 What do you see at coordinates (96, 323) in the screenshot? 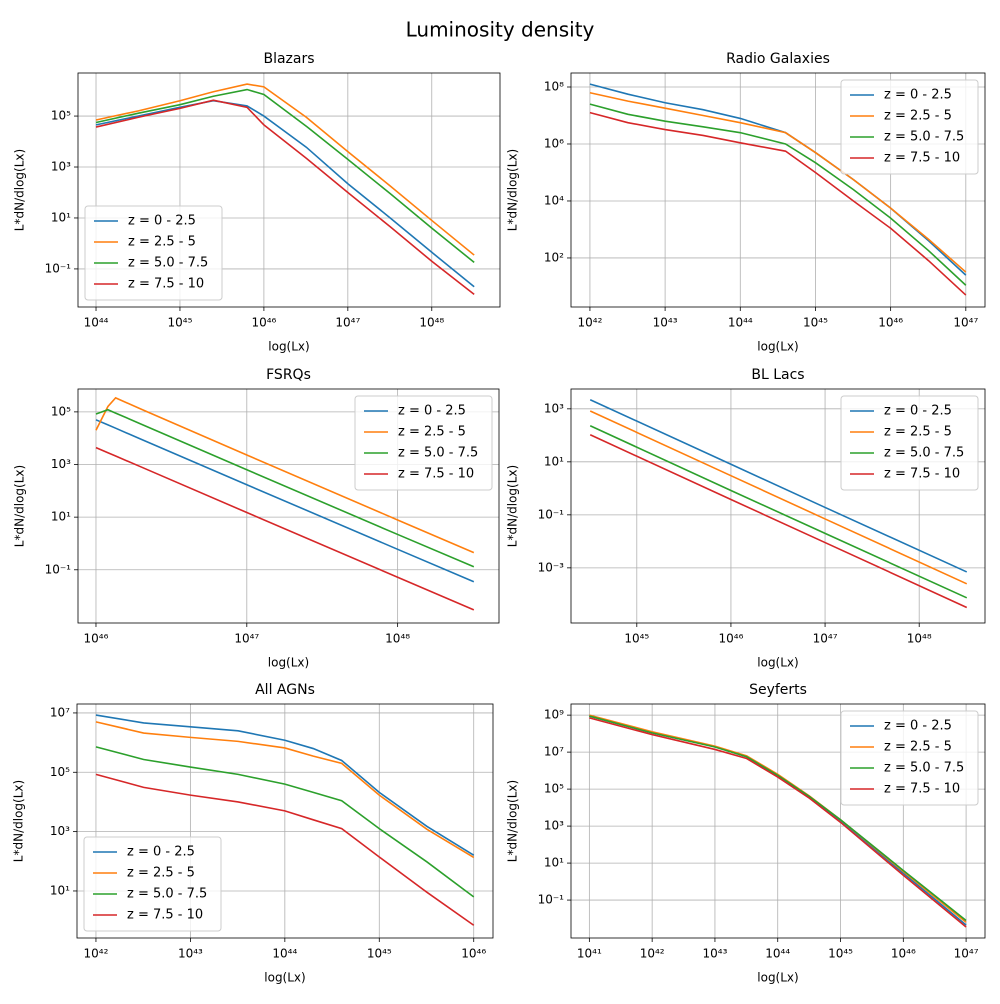
I see `x-tick-label: 10⁴⁴` at bounding box center [96, 323].